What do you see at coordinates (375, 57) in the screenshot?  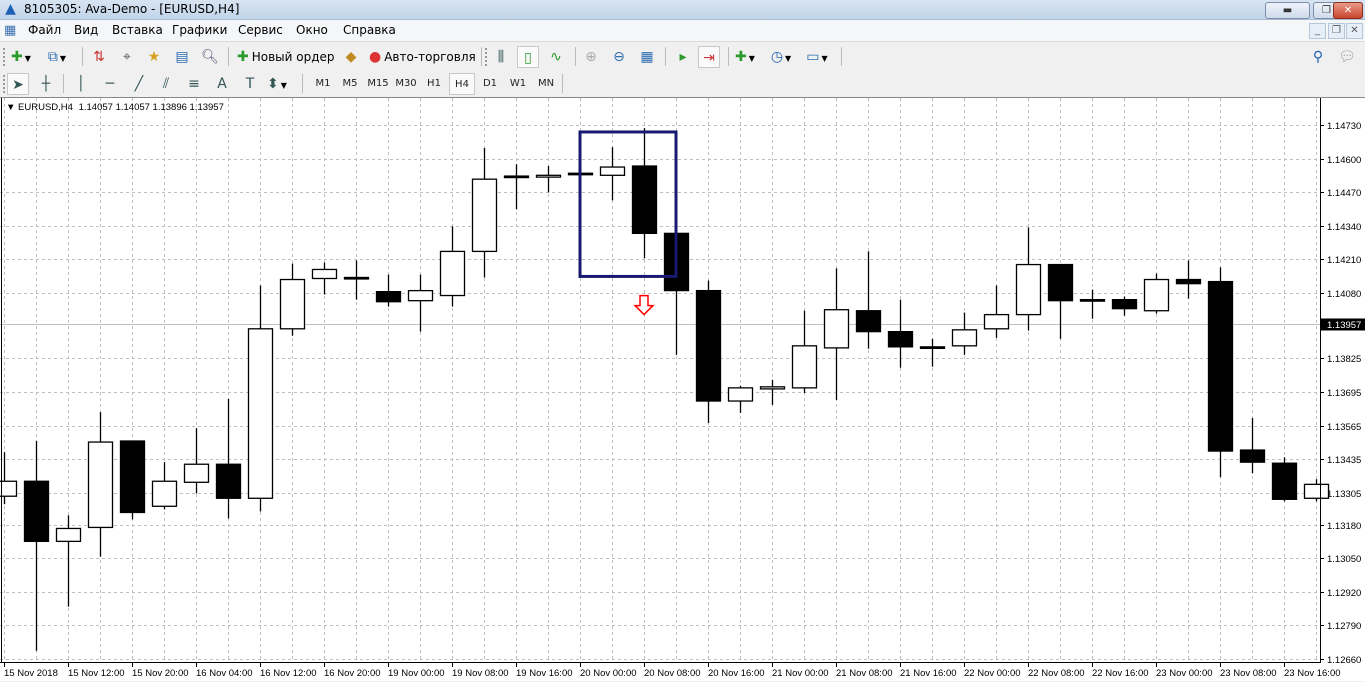 I see `autotrading-icon: ●` at bounding box center [375, 57].